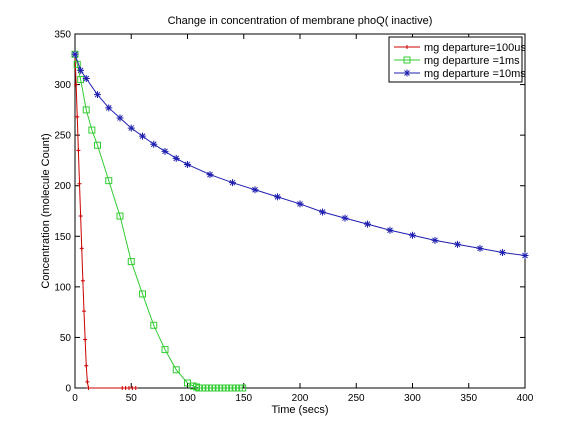  I want to click on x-tick-label: 400, so click(525, 398).